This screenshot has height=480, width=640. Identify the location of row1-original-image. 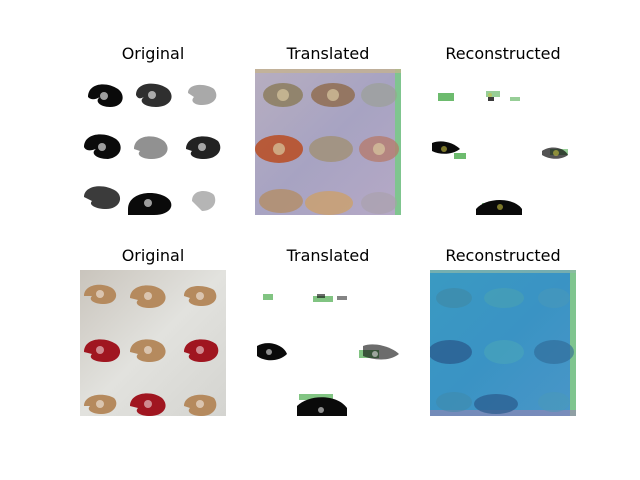
(153, 142).